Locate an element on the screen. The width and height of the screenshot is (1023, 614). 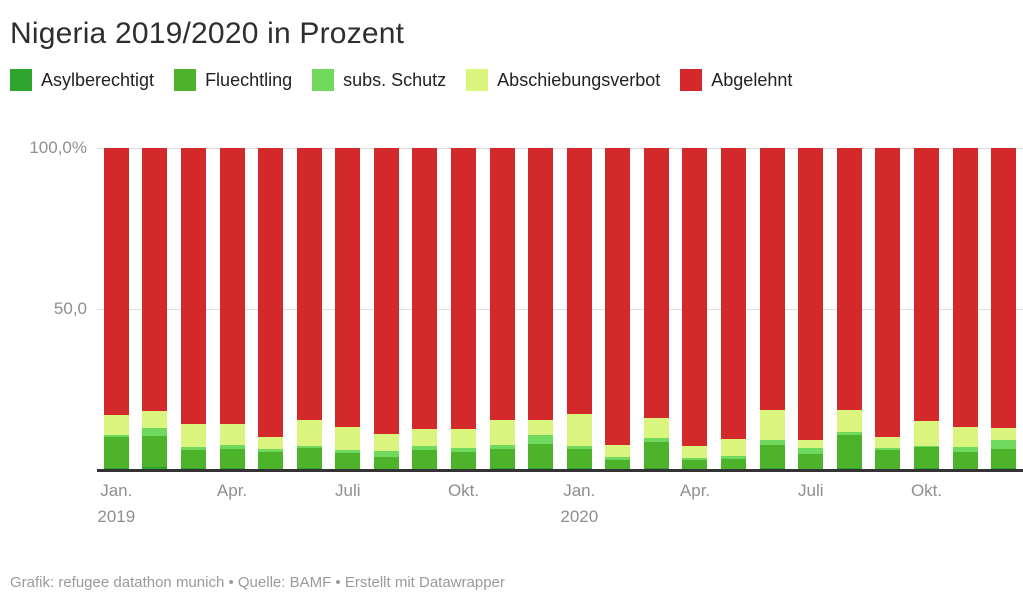
bar-column-nov-2019 is located at coordinates (502, 309).